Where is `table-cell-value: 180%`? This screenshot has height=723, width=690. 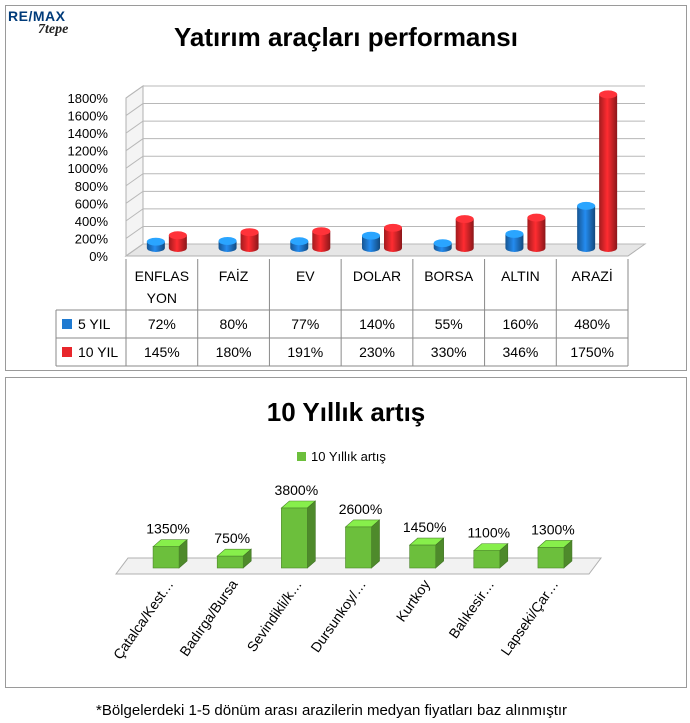
table-cell-value: 180% is located at coordinates (234, 352).